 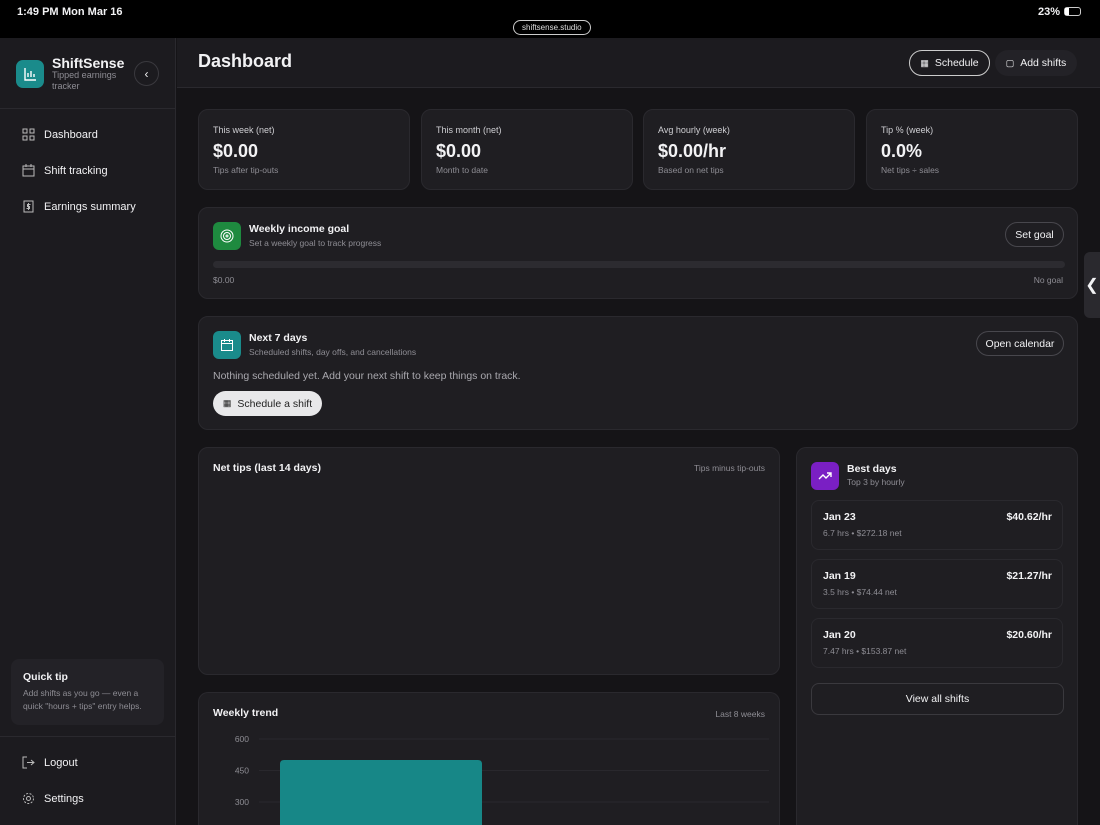 What do you see at coordinates (315, 243) in the screenshot?
I see `goal-subtitle: Set a weekly goal to track progress` at bounding box center [315, 243].